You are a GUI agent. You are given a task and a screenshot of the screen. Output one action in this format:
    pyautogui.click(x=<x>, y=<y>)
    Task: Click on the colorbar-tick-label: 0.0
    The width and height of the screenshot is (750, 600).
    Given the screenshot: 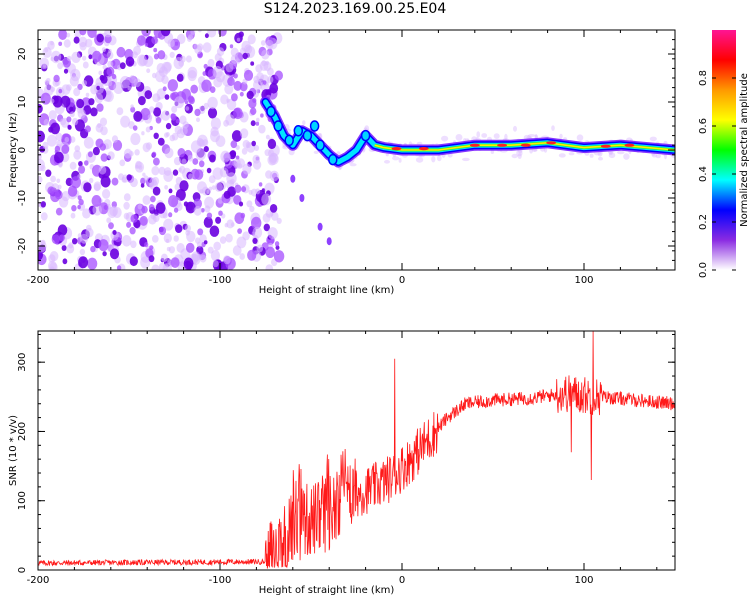 What is the action you would take?
    pyautogui.click(x=703, y=270)
    